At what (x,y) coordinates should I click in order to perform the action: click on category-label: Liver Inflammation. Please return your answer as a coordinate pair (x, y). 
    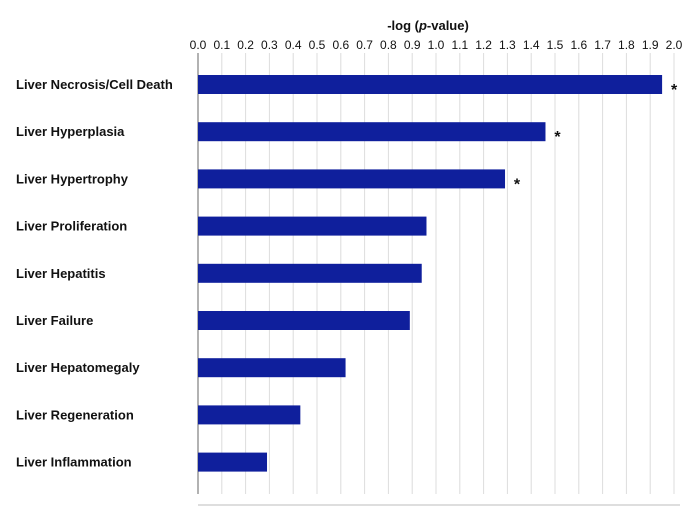
    Looking at the image, I should click on (74, 462).